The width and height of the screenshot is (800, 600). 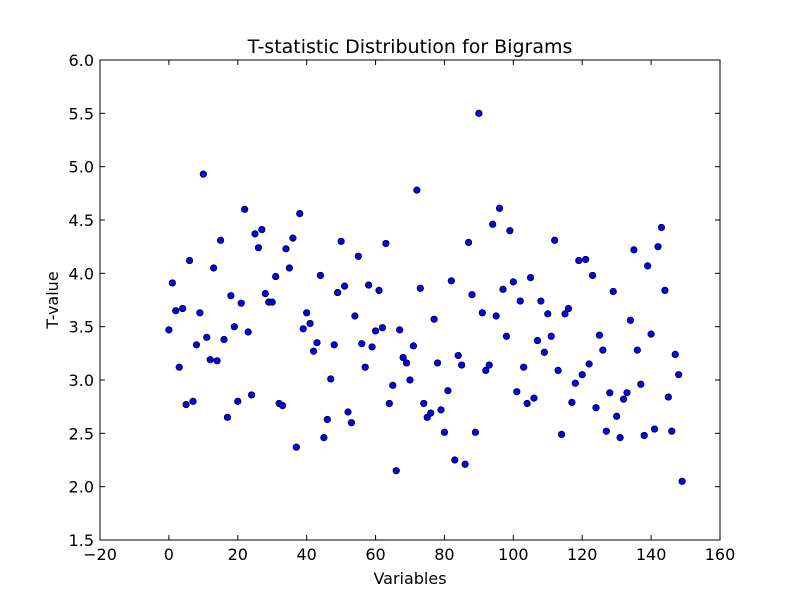 What do you see at coordinates (582, 554) in the screenshot?
I see `x-tick-label: 120` at bounding box center [582, 554].